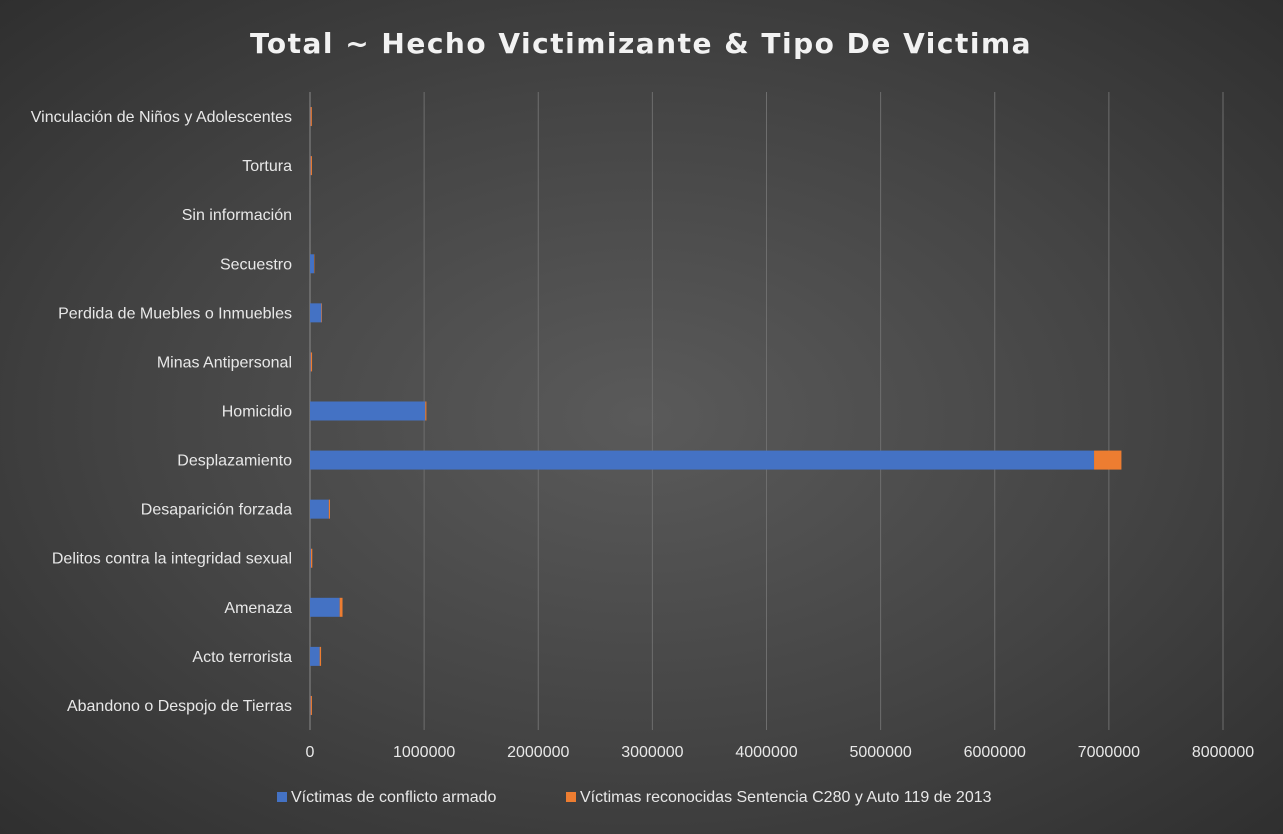 The width and height of the screenshot is (1283, 834). I want to click on category-label: Vinculación de Niños y Adolescentes, so click(161, 117).